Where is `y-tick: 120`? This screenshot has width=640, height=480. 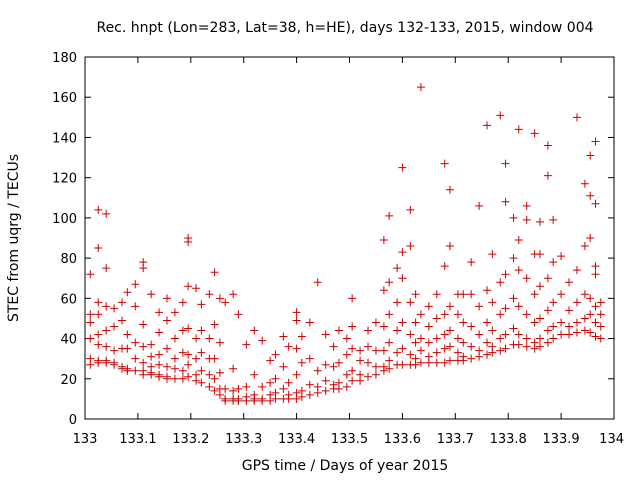 y-tick: 120 is located at coordinates (333, 179).